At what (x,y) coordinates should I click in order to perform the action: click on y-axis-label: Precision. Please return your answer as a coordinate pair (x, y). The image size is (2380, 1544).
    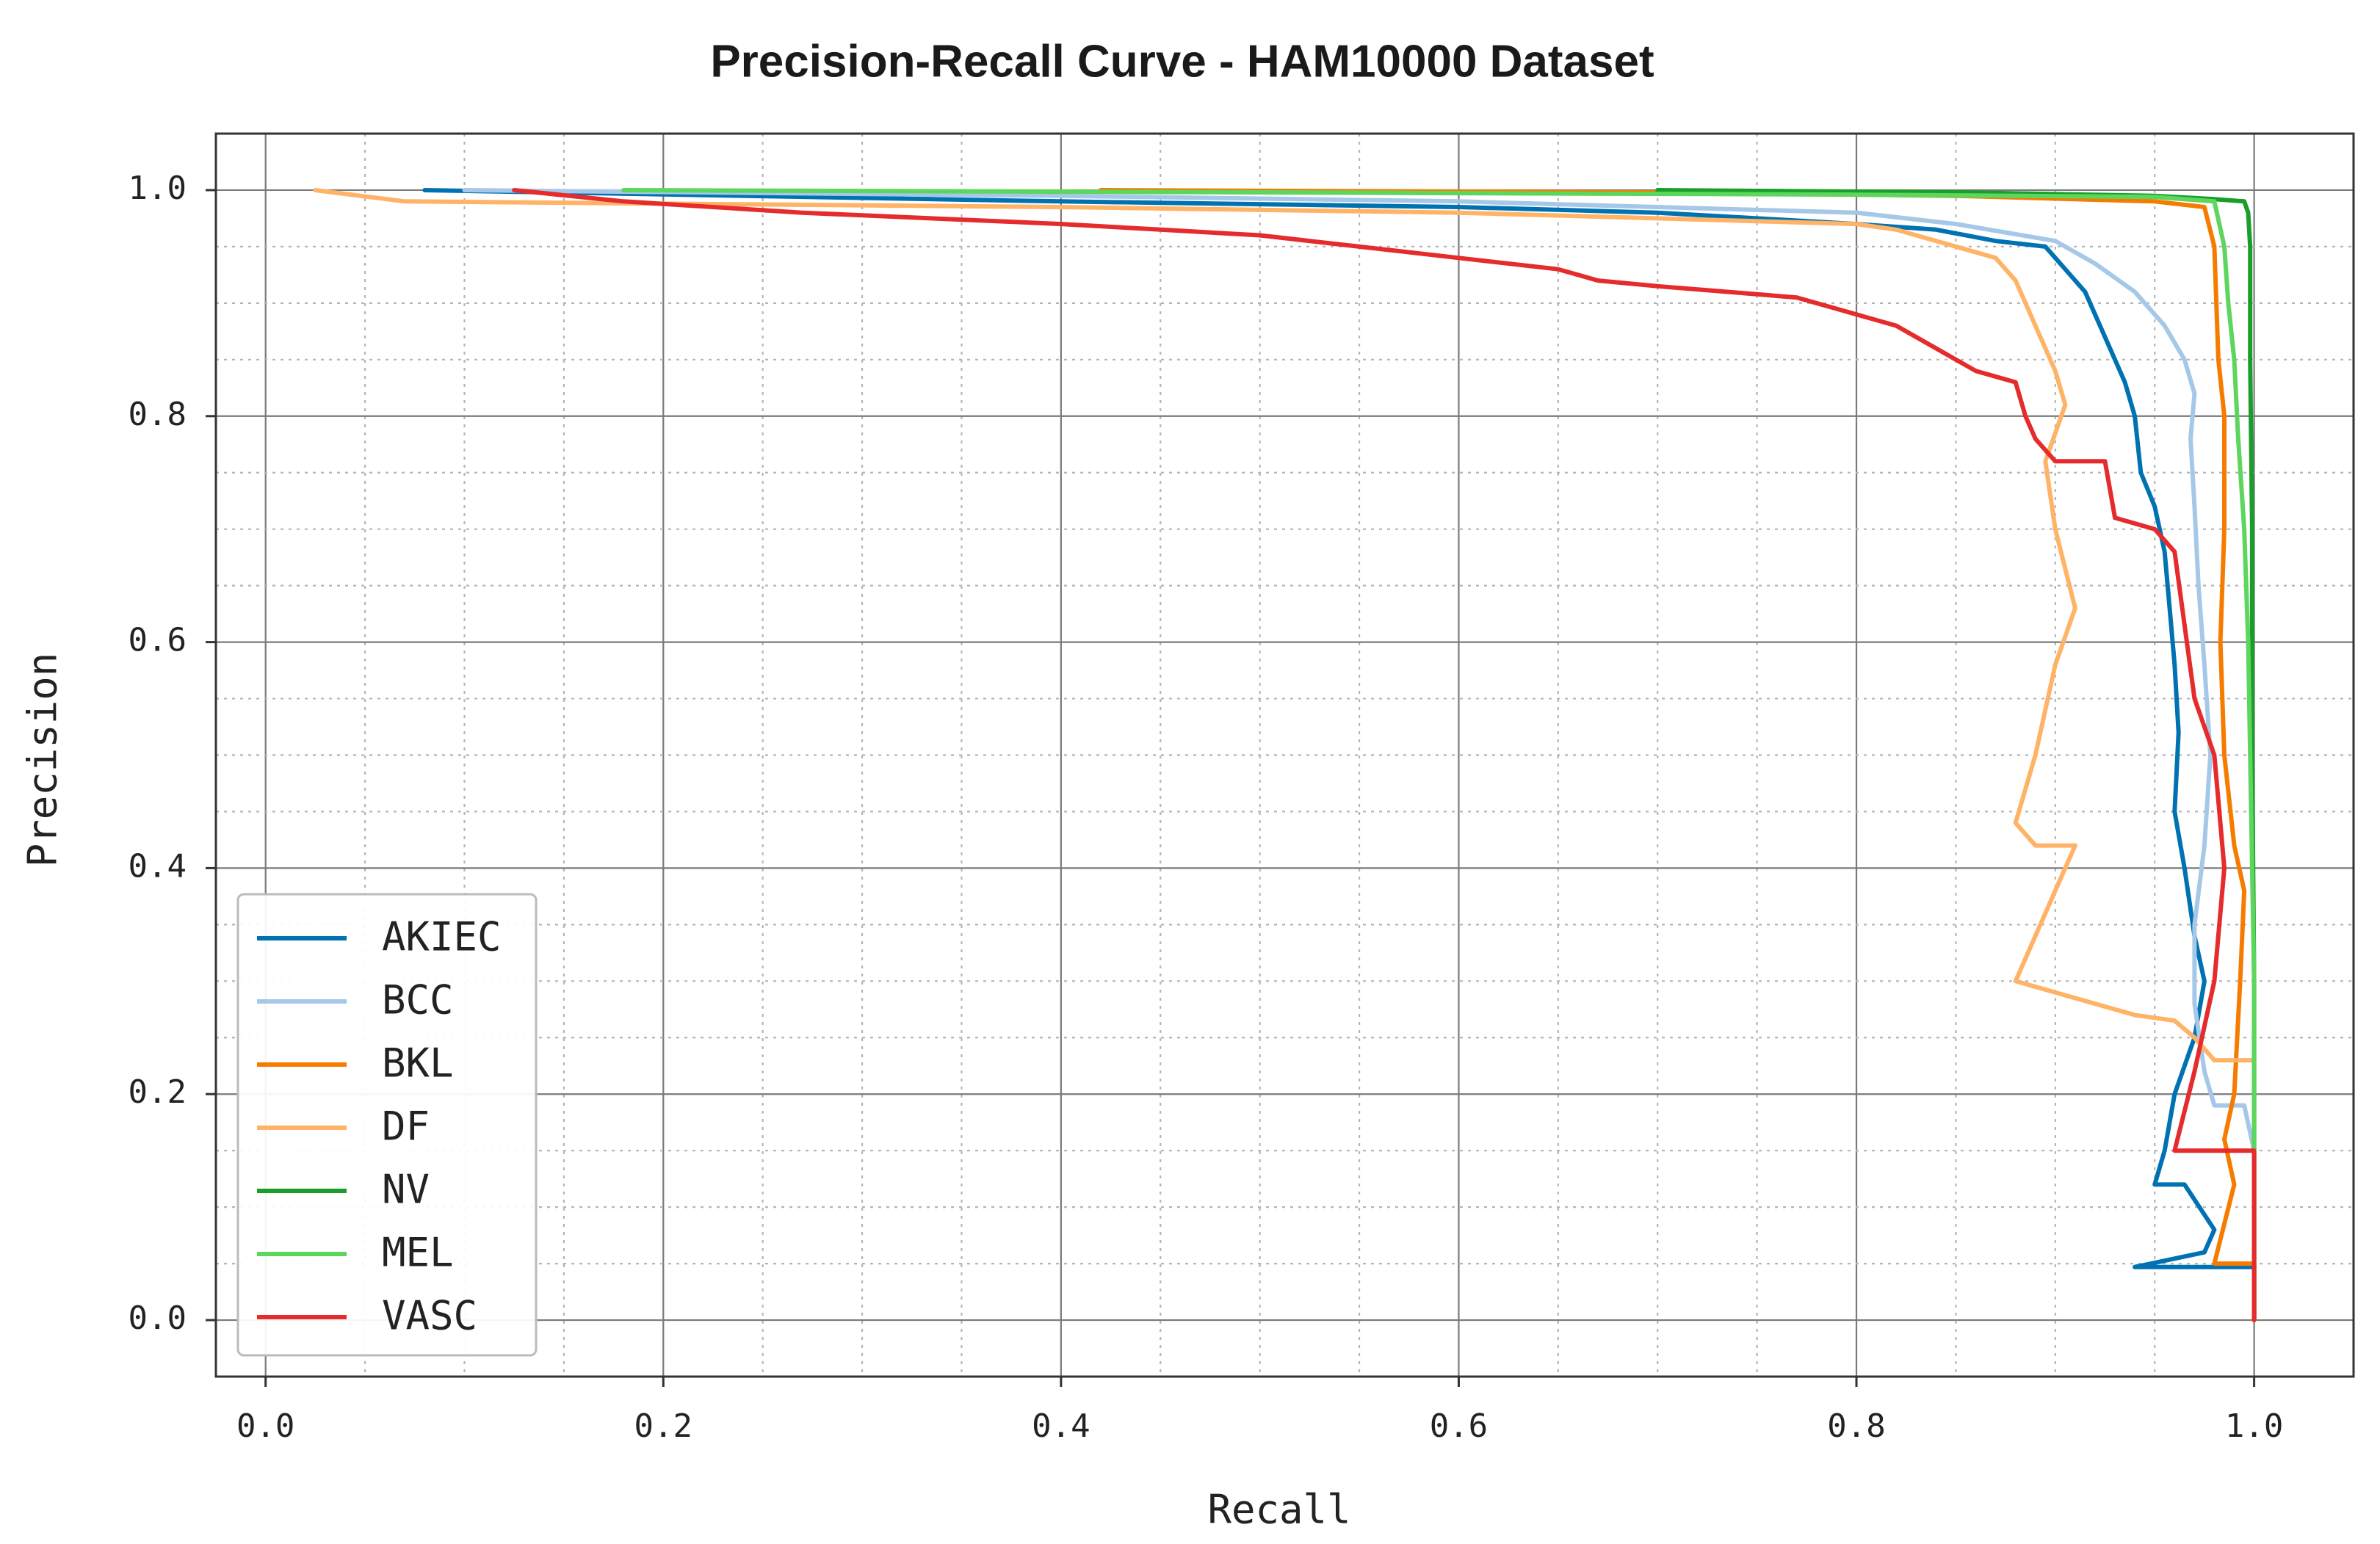
    Looking at the image, I should click on (43, 760).